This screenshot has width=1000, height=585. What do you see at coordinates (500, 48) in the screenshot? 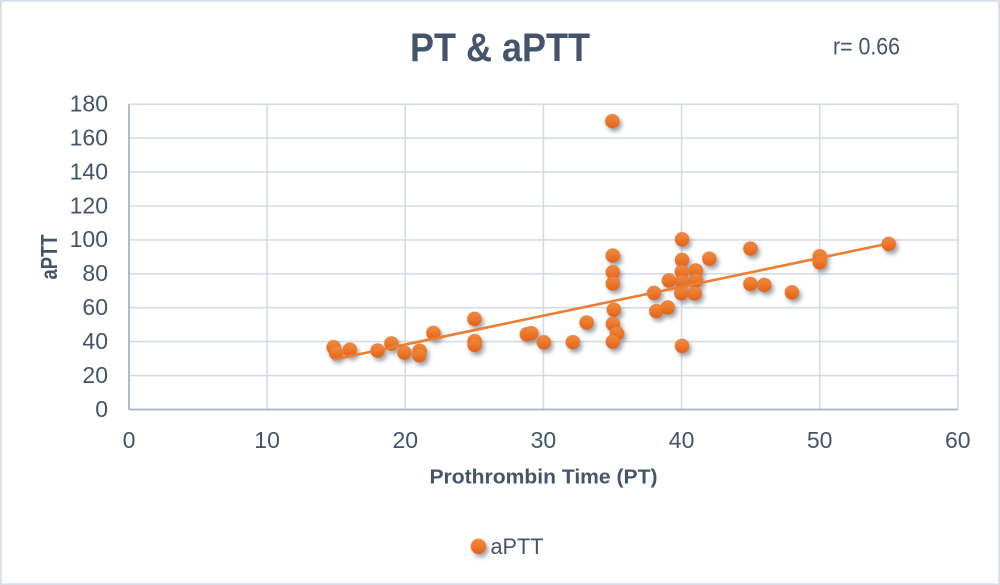
I see `svg-text: PT & aPTT` at bounding box center [500, 48].